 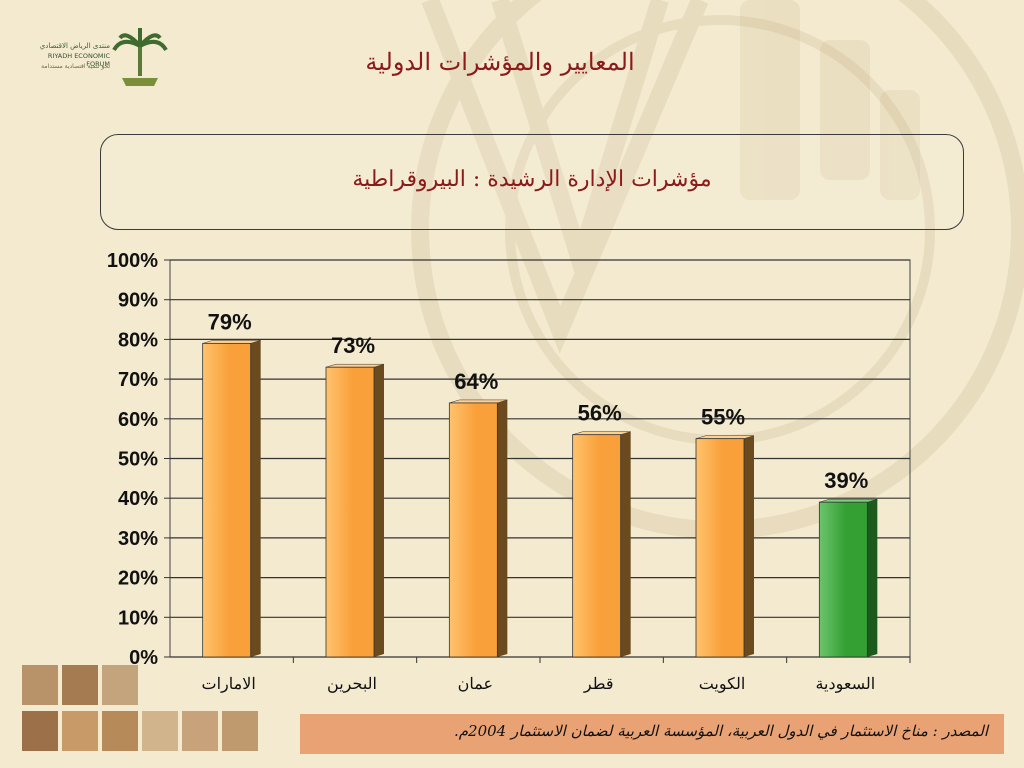 What do you see at coordinates (138, 380) in the screenshot?
I see `y-tick-label: 70%` at bounding box center [138, 380].